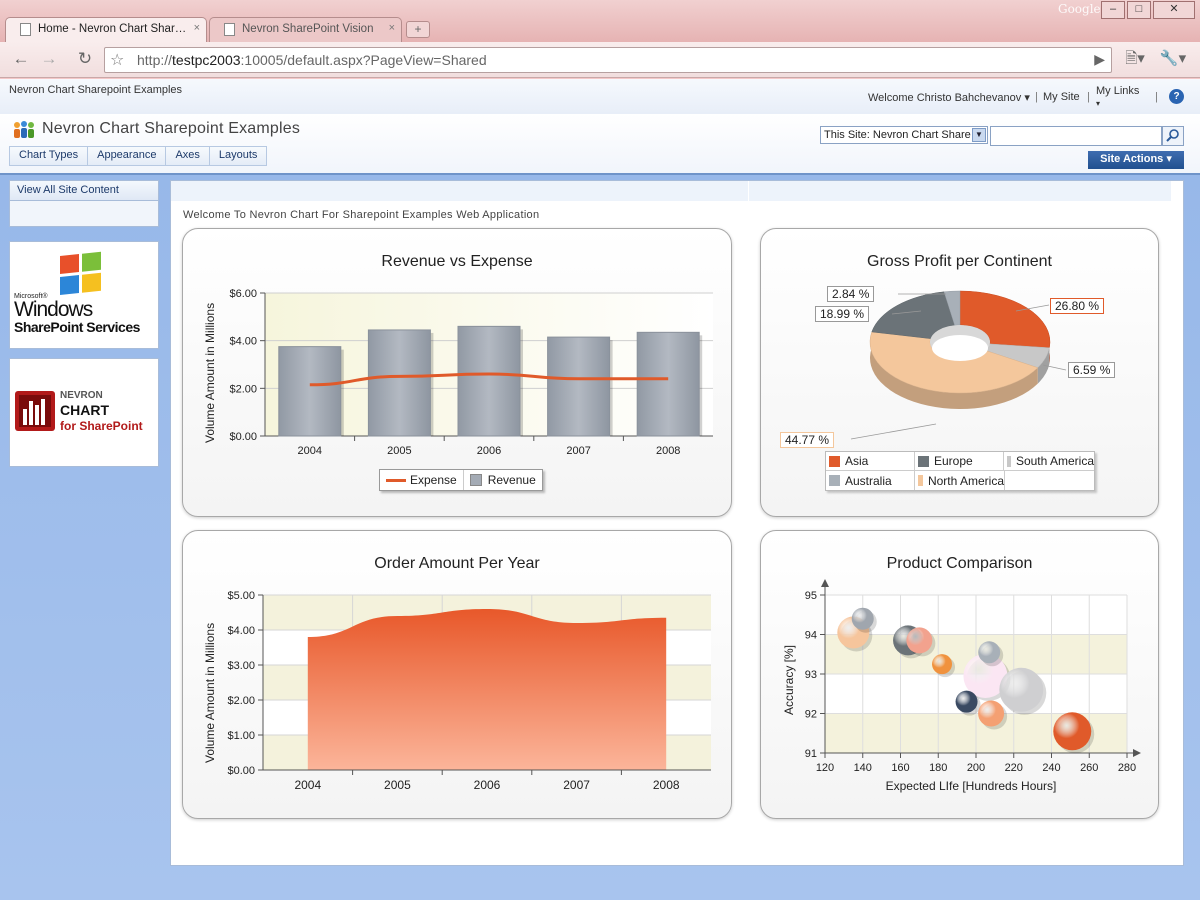 Image resolution: width=1200 pixels, height=900 pixels. What do you see at coordinates (31, 296) in the screenshot?
I see `windows-logo-small: Microsoft®` at bounding box center [31, 296].